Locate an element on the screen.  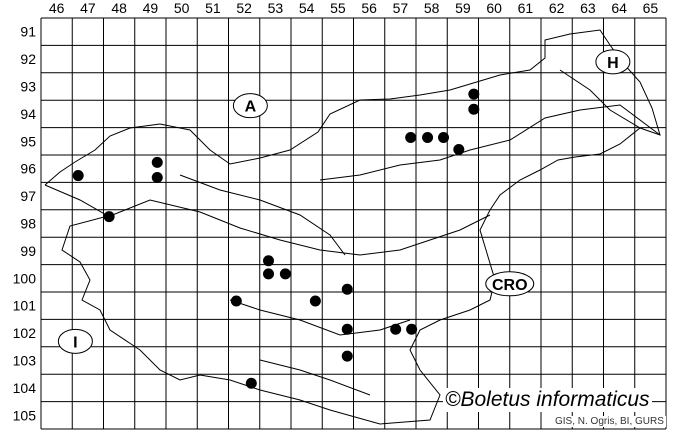
country-label-text: A is located at coordinates (251, 107).